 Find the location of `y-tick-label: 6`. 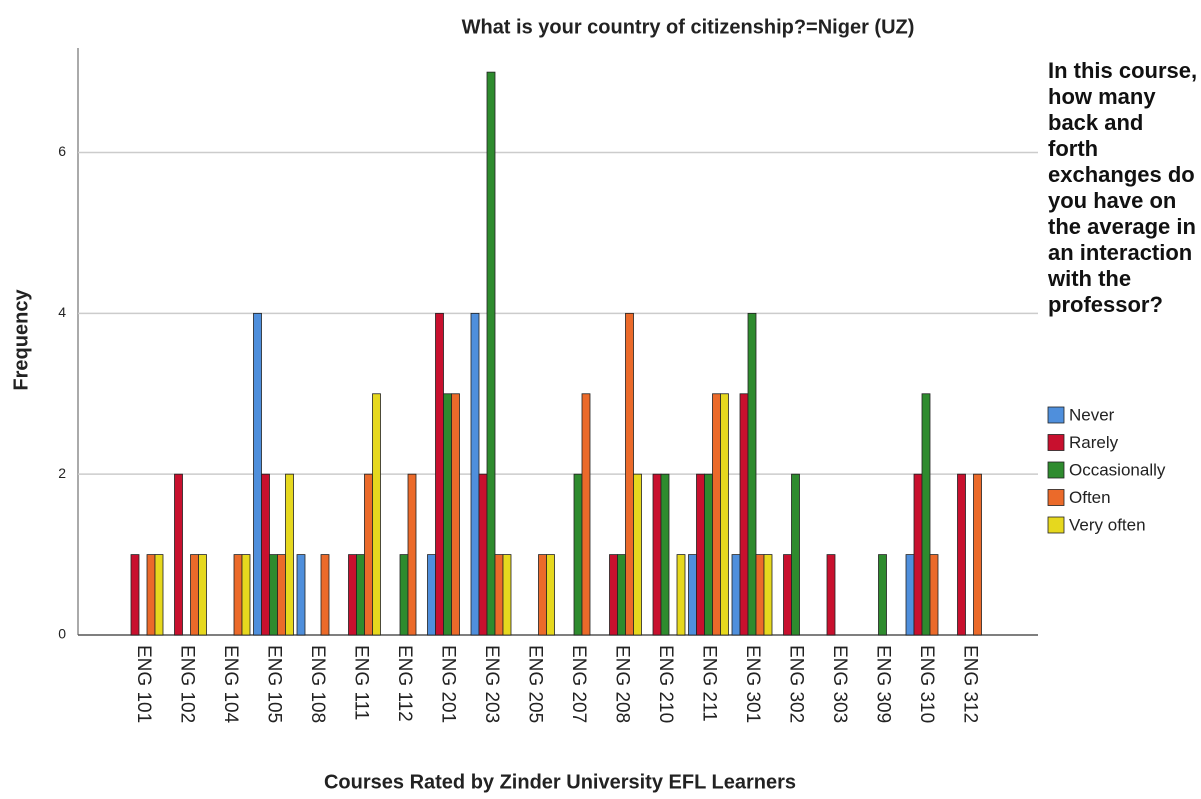

y-tick-label: 6 is located at coordinates (62, 151).